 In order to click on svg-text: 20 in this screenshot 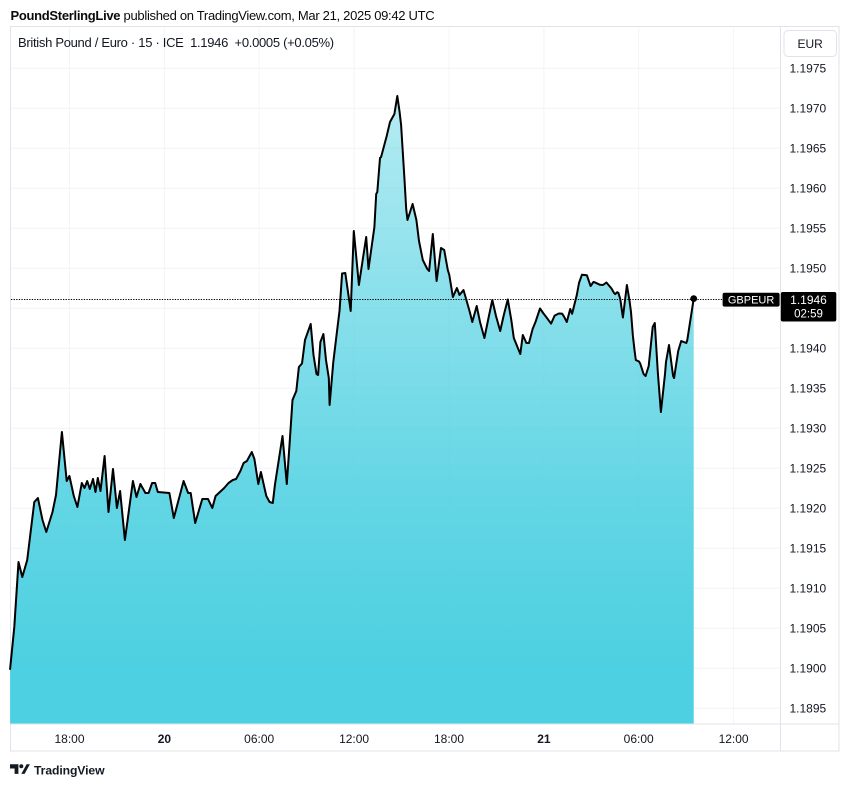, I will do `click(165, 739)`.